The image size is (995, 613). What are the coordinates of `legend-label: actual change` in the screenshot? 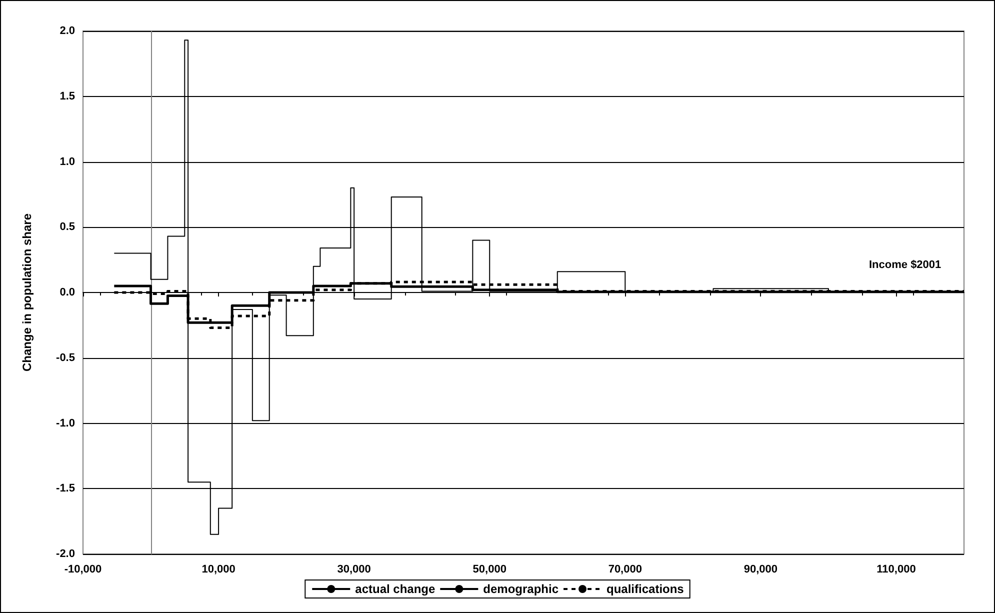 It's located at (395, 589).